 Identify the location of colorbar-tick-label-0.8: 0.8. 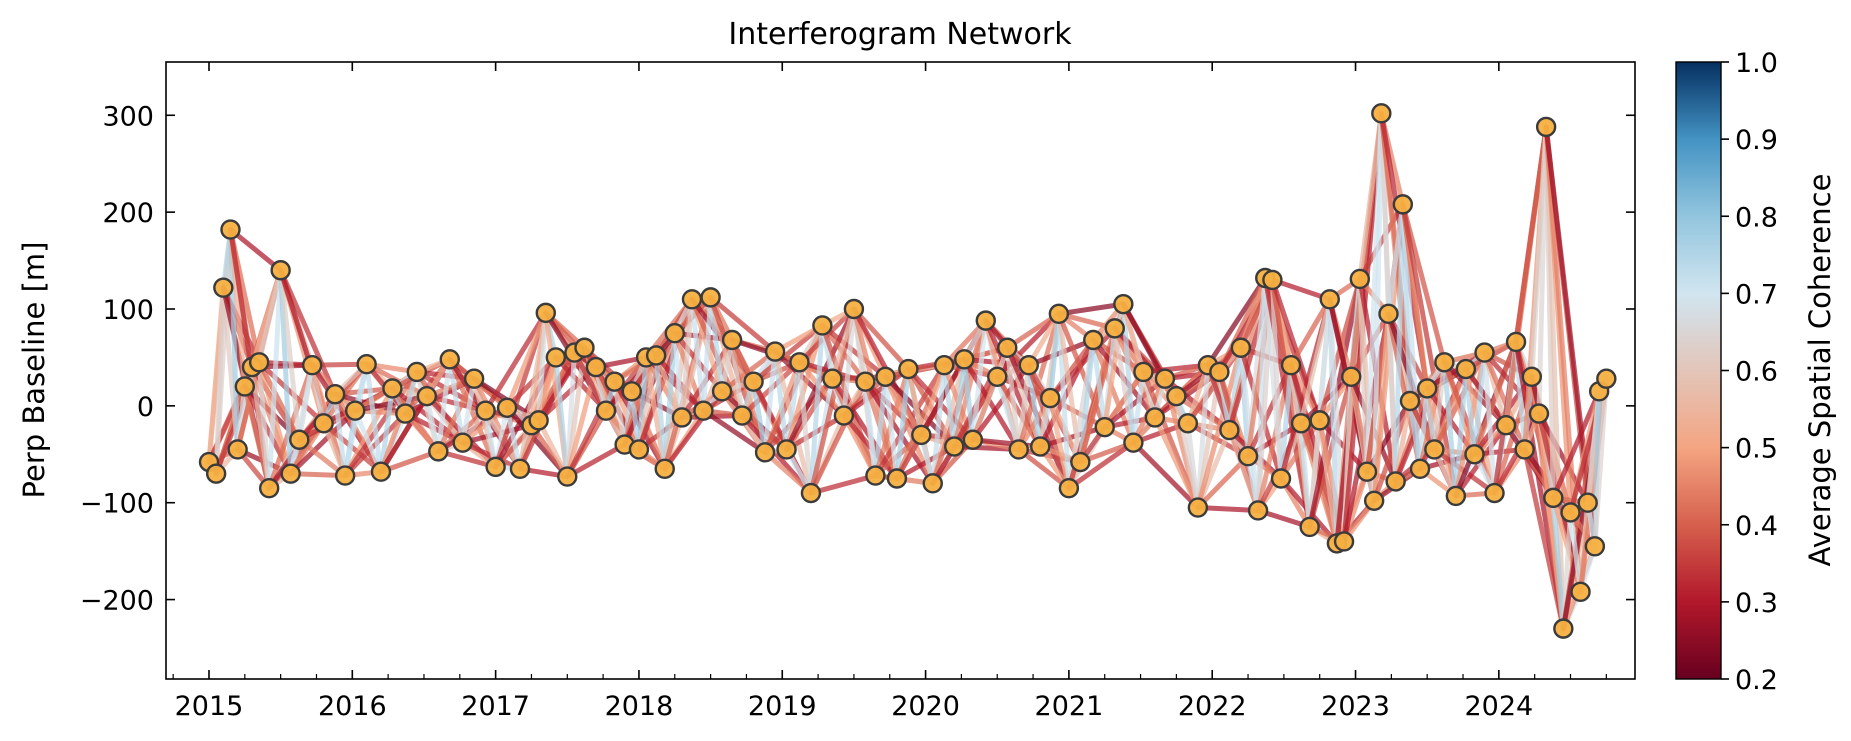
(1756, 217).